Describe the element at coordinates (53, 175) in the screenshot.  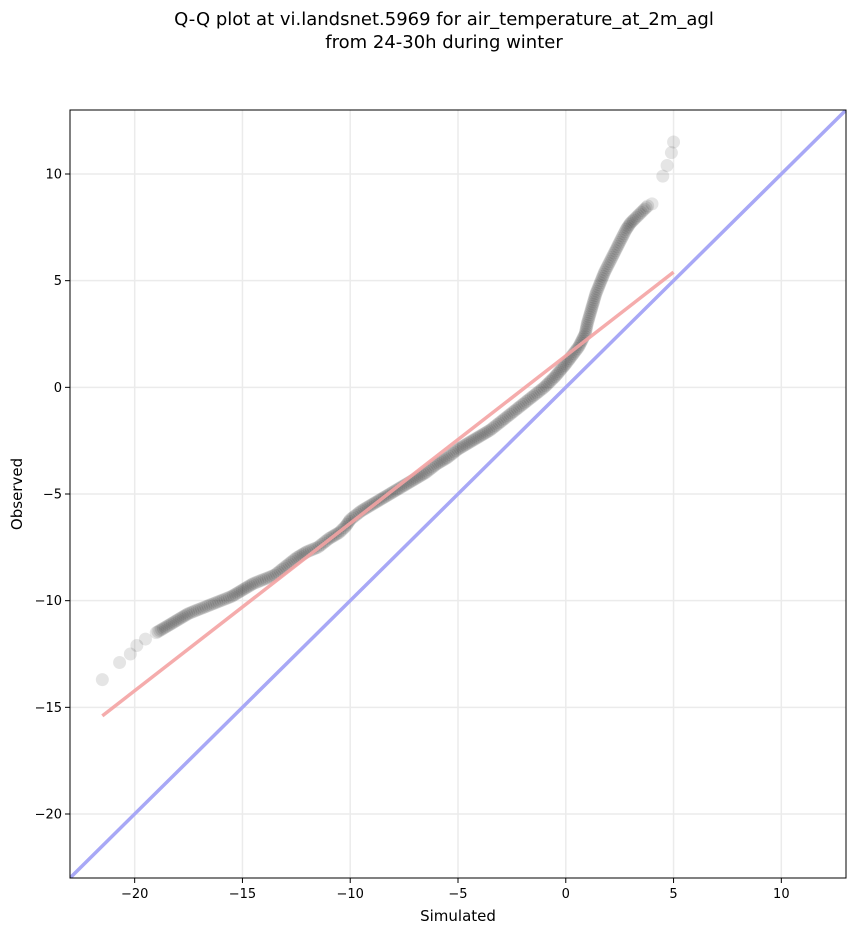
I see `y-tick-label: 10` at that location.